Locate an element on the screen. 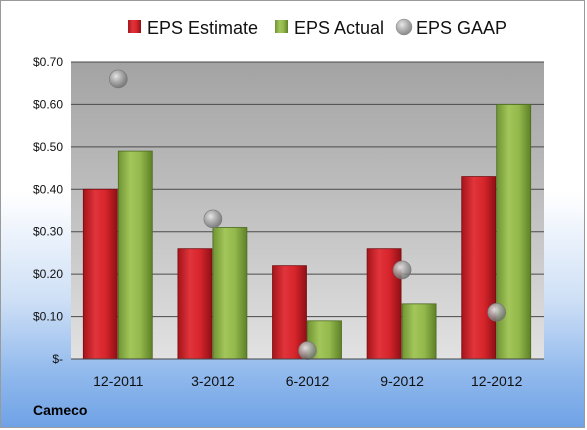 This screenshot has height=430, width=587. y-tick-label: $0.70 is located at coordinates (48, 62).